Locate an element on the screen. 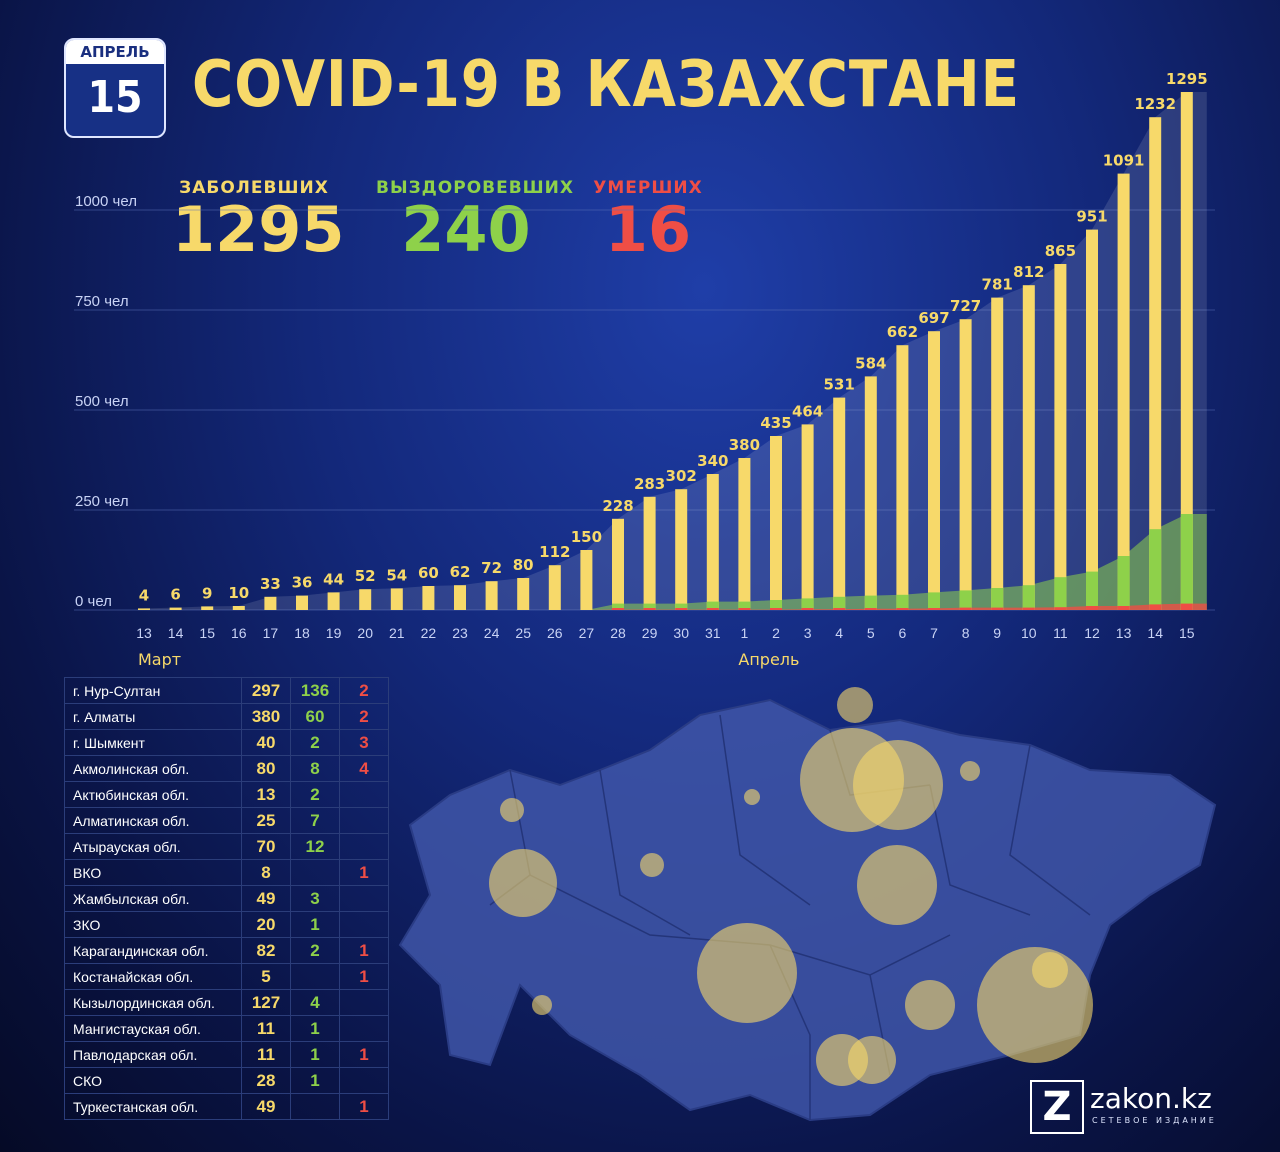 This screenshot has width=1280, height=1152. x-tick-label: 18 is located at coordinates (302, 633).